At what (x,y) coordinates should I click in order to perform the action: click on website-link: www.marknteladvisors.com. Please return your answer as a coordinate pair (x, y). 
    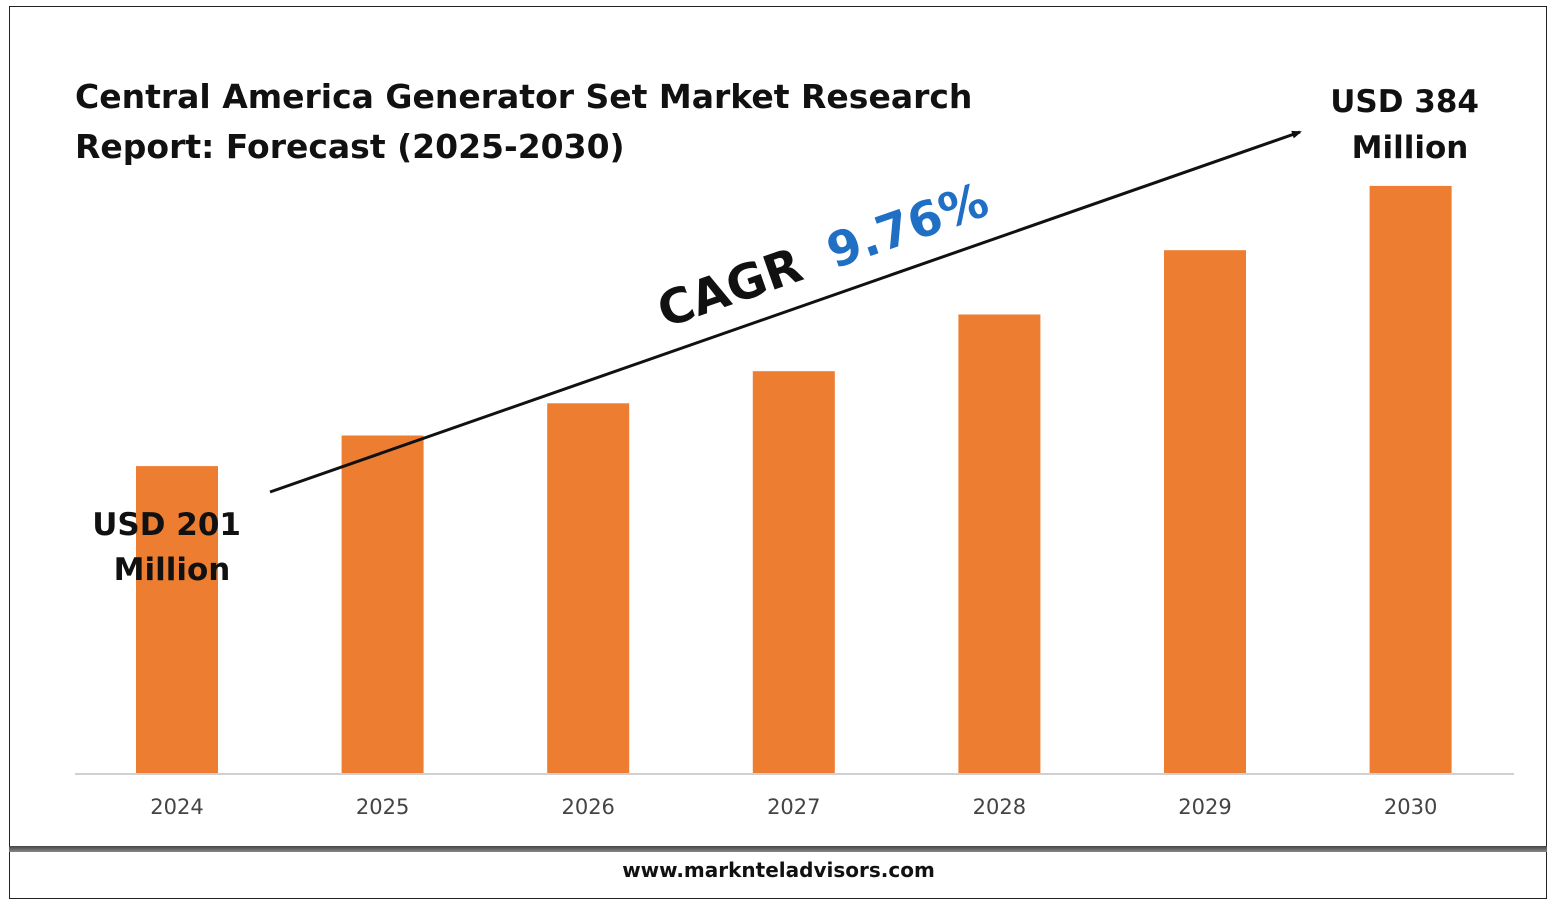
    Looking at the image, I should click on (778, 870).